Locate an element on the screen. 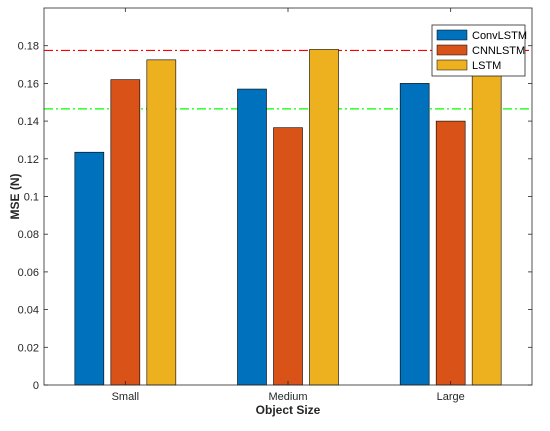  bar-convlstm-medium is located at coordinates (252, 237).